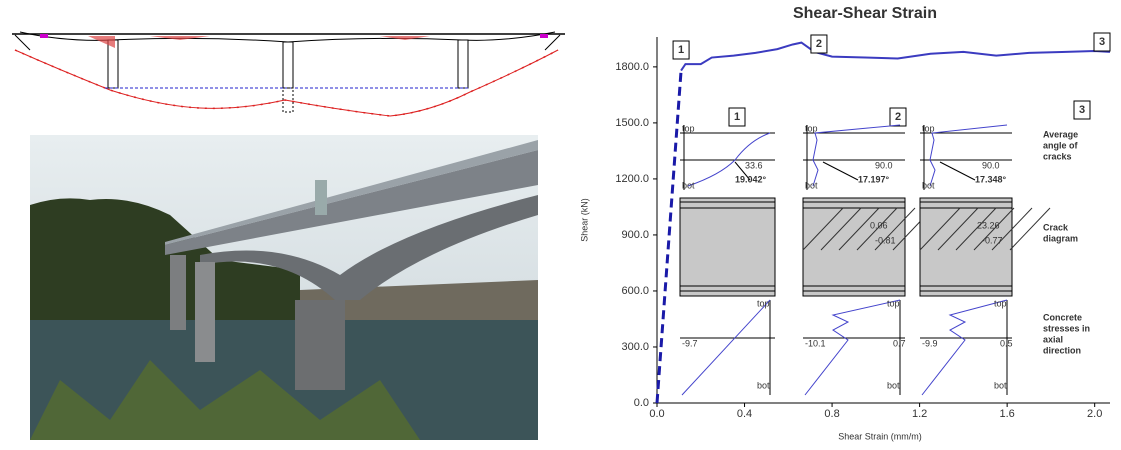  I want to click on label: 0.5, so click(1006, 343).